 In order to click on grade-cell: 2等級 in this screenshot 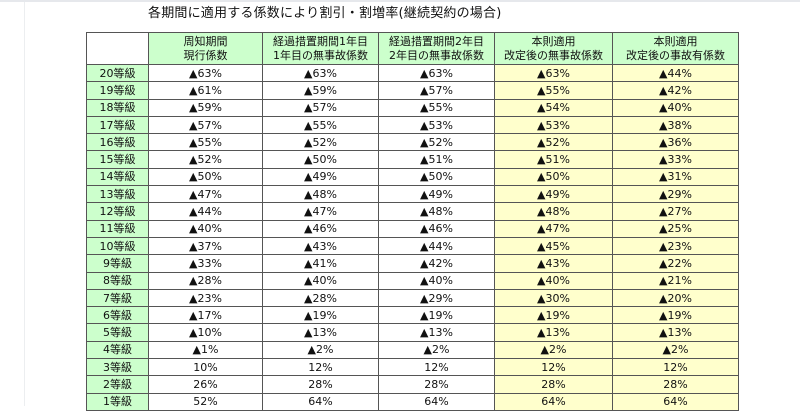, I will do `click(117, 384)`.